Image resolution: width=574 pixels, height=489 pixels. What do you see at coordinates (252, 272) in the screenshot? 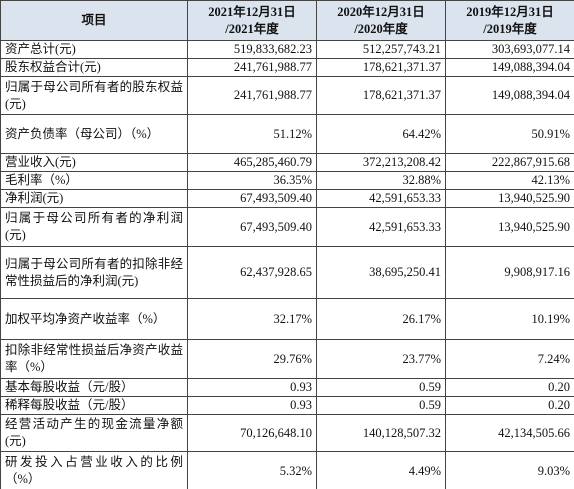
I see `cell-value: 62,437,928.65` at bounding box center [252, 272].